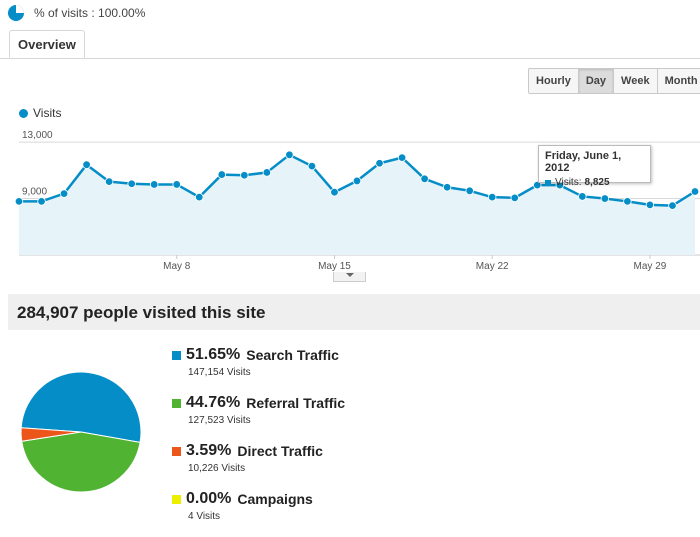 The image size is (700, 537). What do you see at coordinates (548, 182) in the screenshot?
I see `tooltip-series-swatch` at bounding box center [548, 182].